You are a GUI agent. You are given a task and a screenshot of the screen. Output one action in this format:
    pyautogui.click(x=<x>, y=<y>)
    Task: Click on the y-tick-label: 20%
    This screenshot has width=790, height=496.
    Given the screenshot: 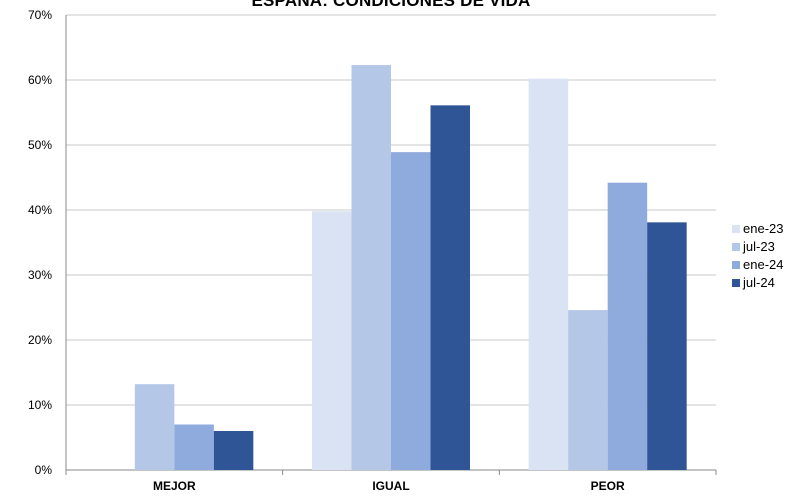 What is the action you would take?
    pyautogui.click(x=40, y=340)
    